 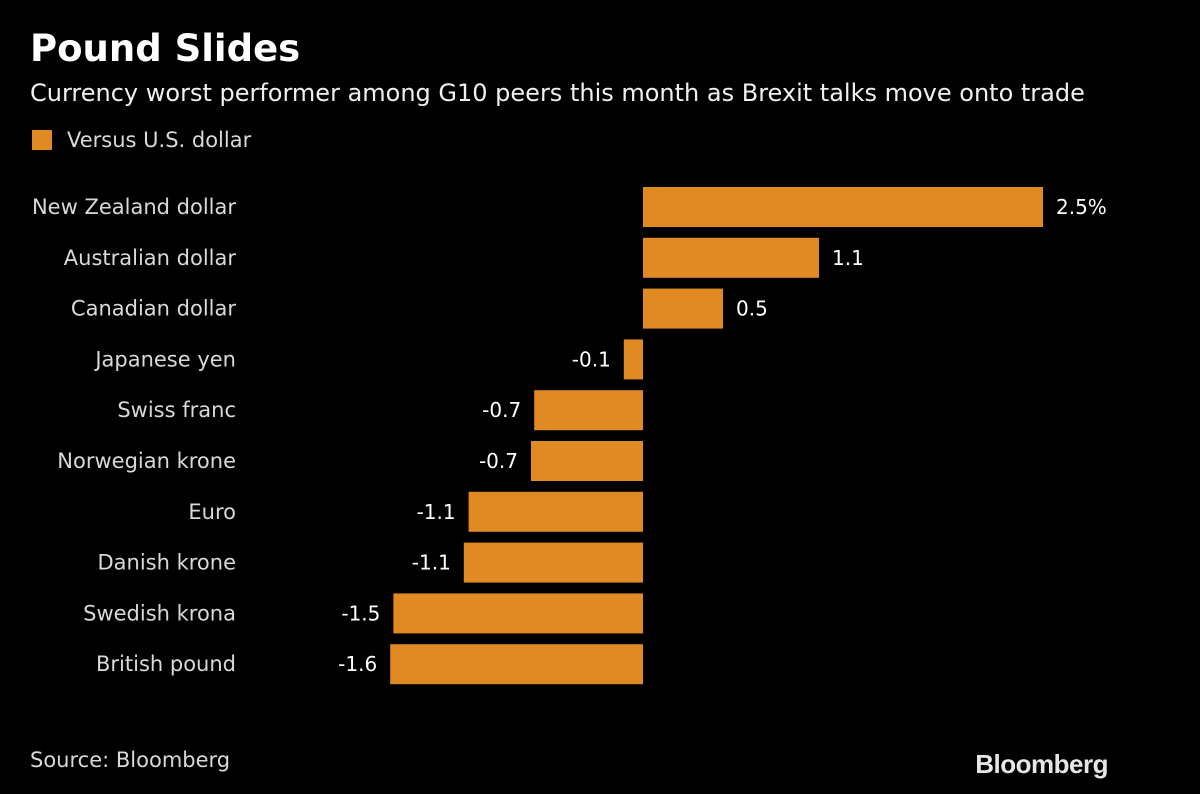 What do you see at coordinates (153, 309) in the screenshot?
I see `category-label: Canadian dollar` at bounding box center [153, 309].